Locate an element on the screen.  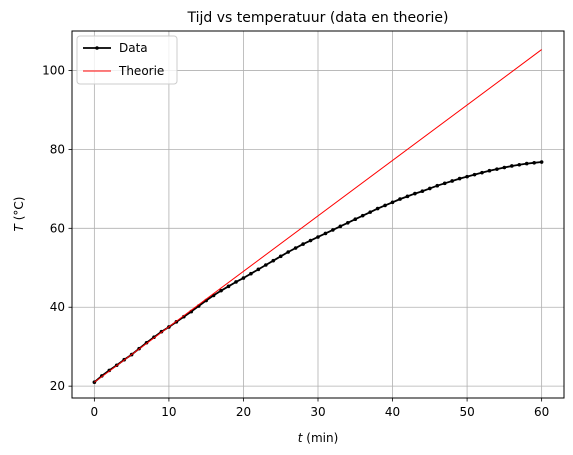
y-tick-label: 100 is located at coordinates (53, 70).